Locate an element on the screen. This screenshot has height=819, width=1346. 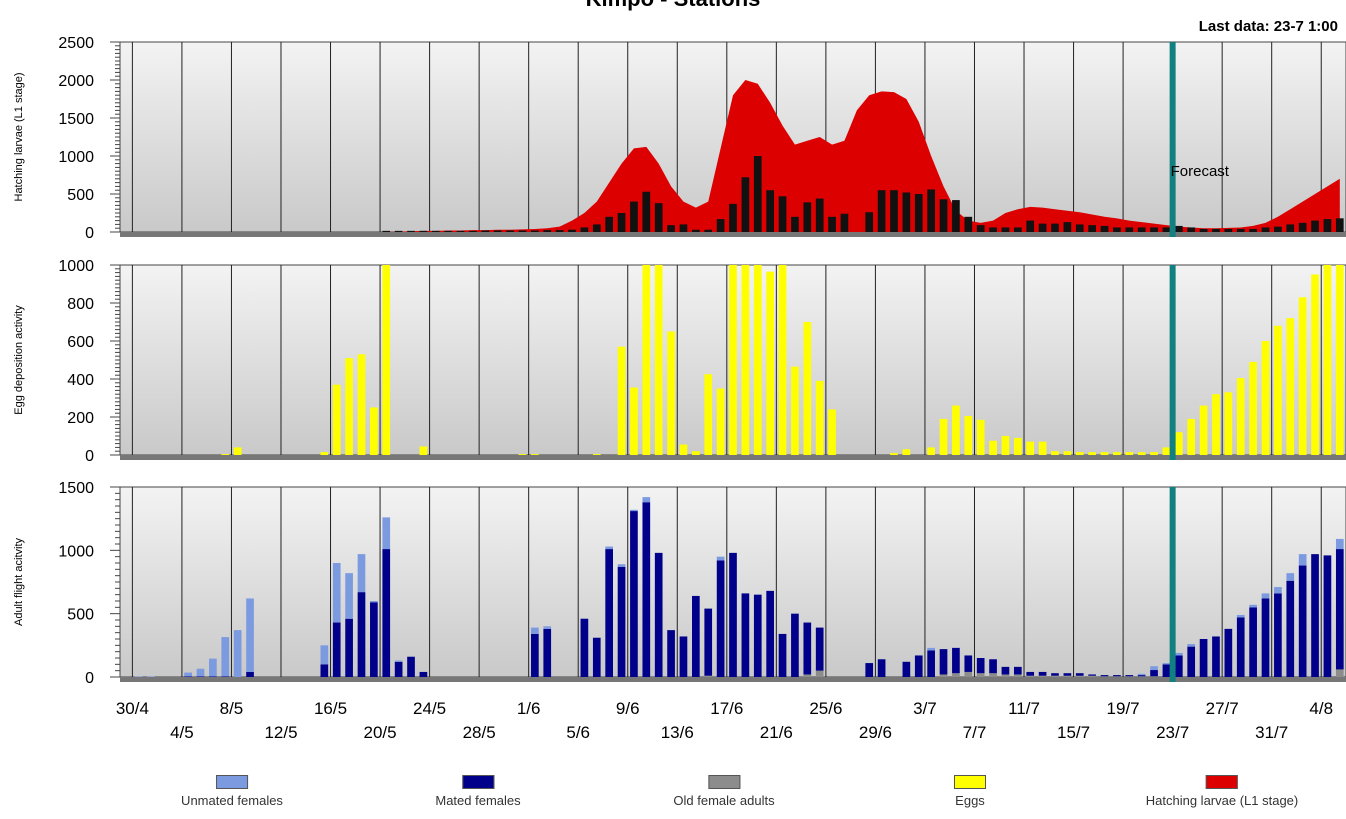
baseline is located at coordinates (733, 679).